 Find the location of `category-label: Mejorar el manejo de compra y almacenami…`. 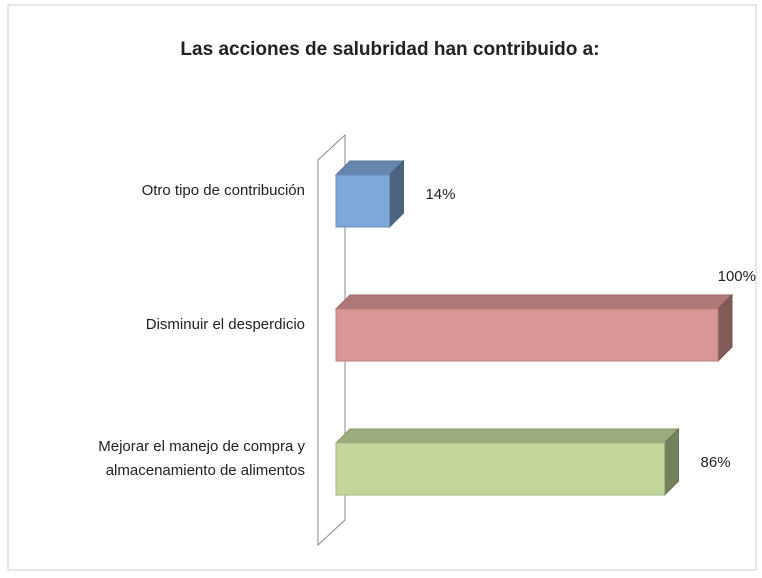

category-label: Mejorar el manejo de compra y almacenami… is located at coordinates (201, 458).